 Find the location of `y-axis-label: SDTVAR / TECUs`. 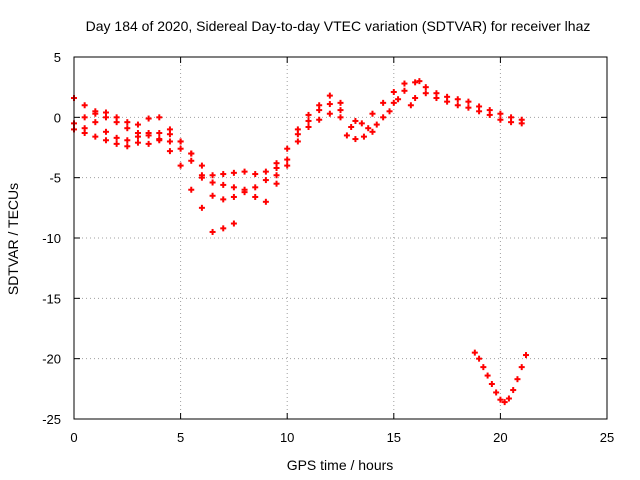

y-axis-label: SDTVAR / TECUs is located at coordinates (13, 239).